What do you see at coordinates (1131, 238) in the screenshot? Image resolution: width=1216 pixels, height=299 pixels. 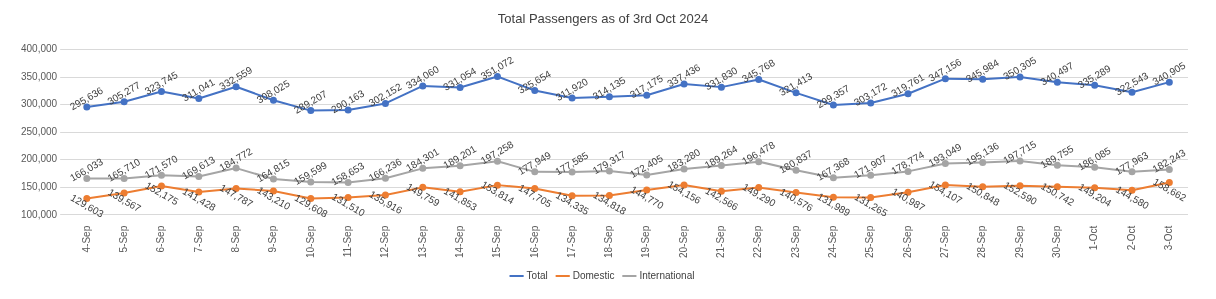 I see `x-tick-label: 2-Oct` at bounding box center [1131, 238].